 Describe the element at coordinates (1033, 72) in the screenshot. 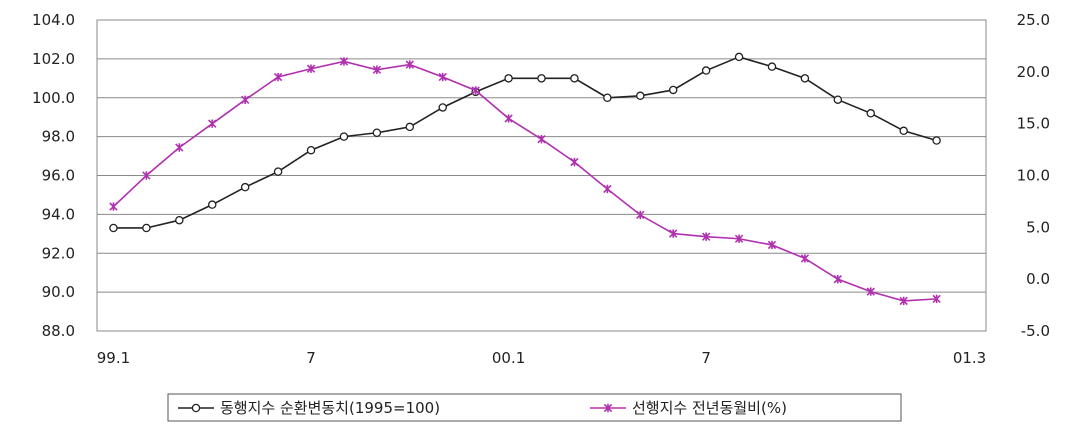

I see `right-tick-label: 20.0` at that location.